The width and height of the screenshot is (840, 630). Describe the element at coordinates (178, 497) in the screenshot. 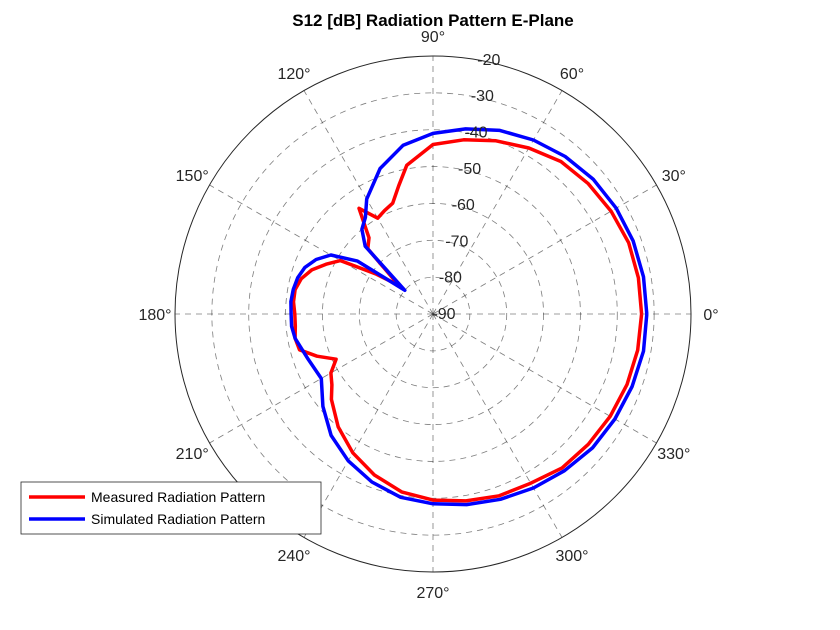

I see `legend-entry: Measured Radiation Pattern` at that location.